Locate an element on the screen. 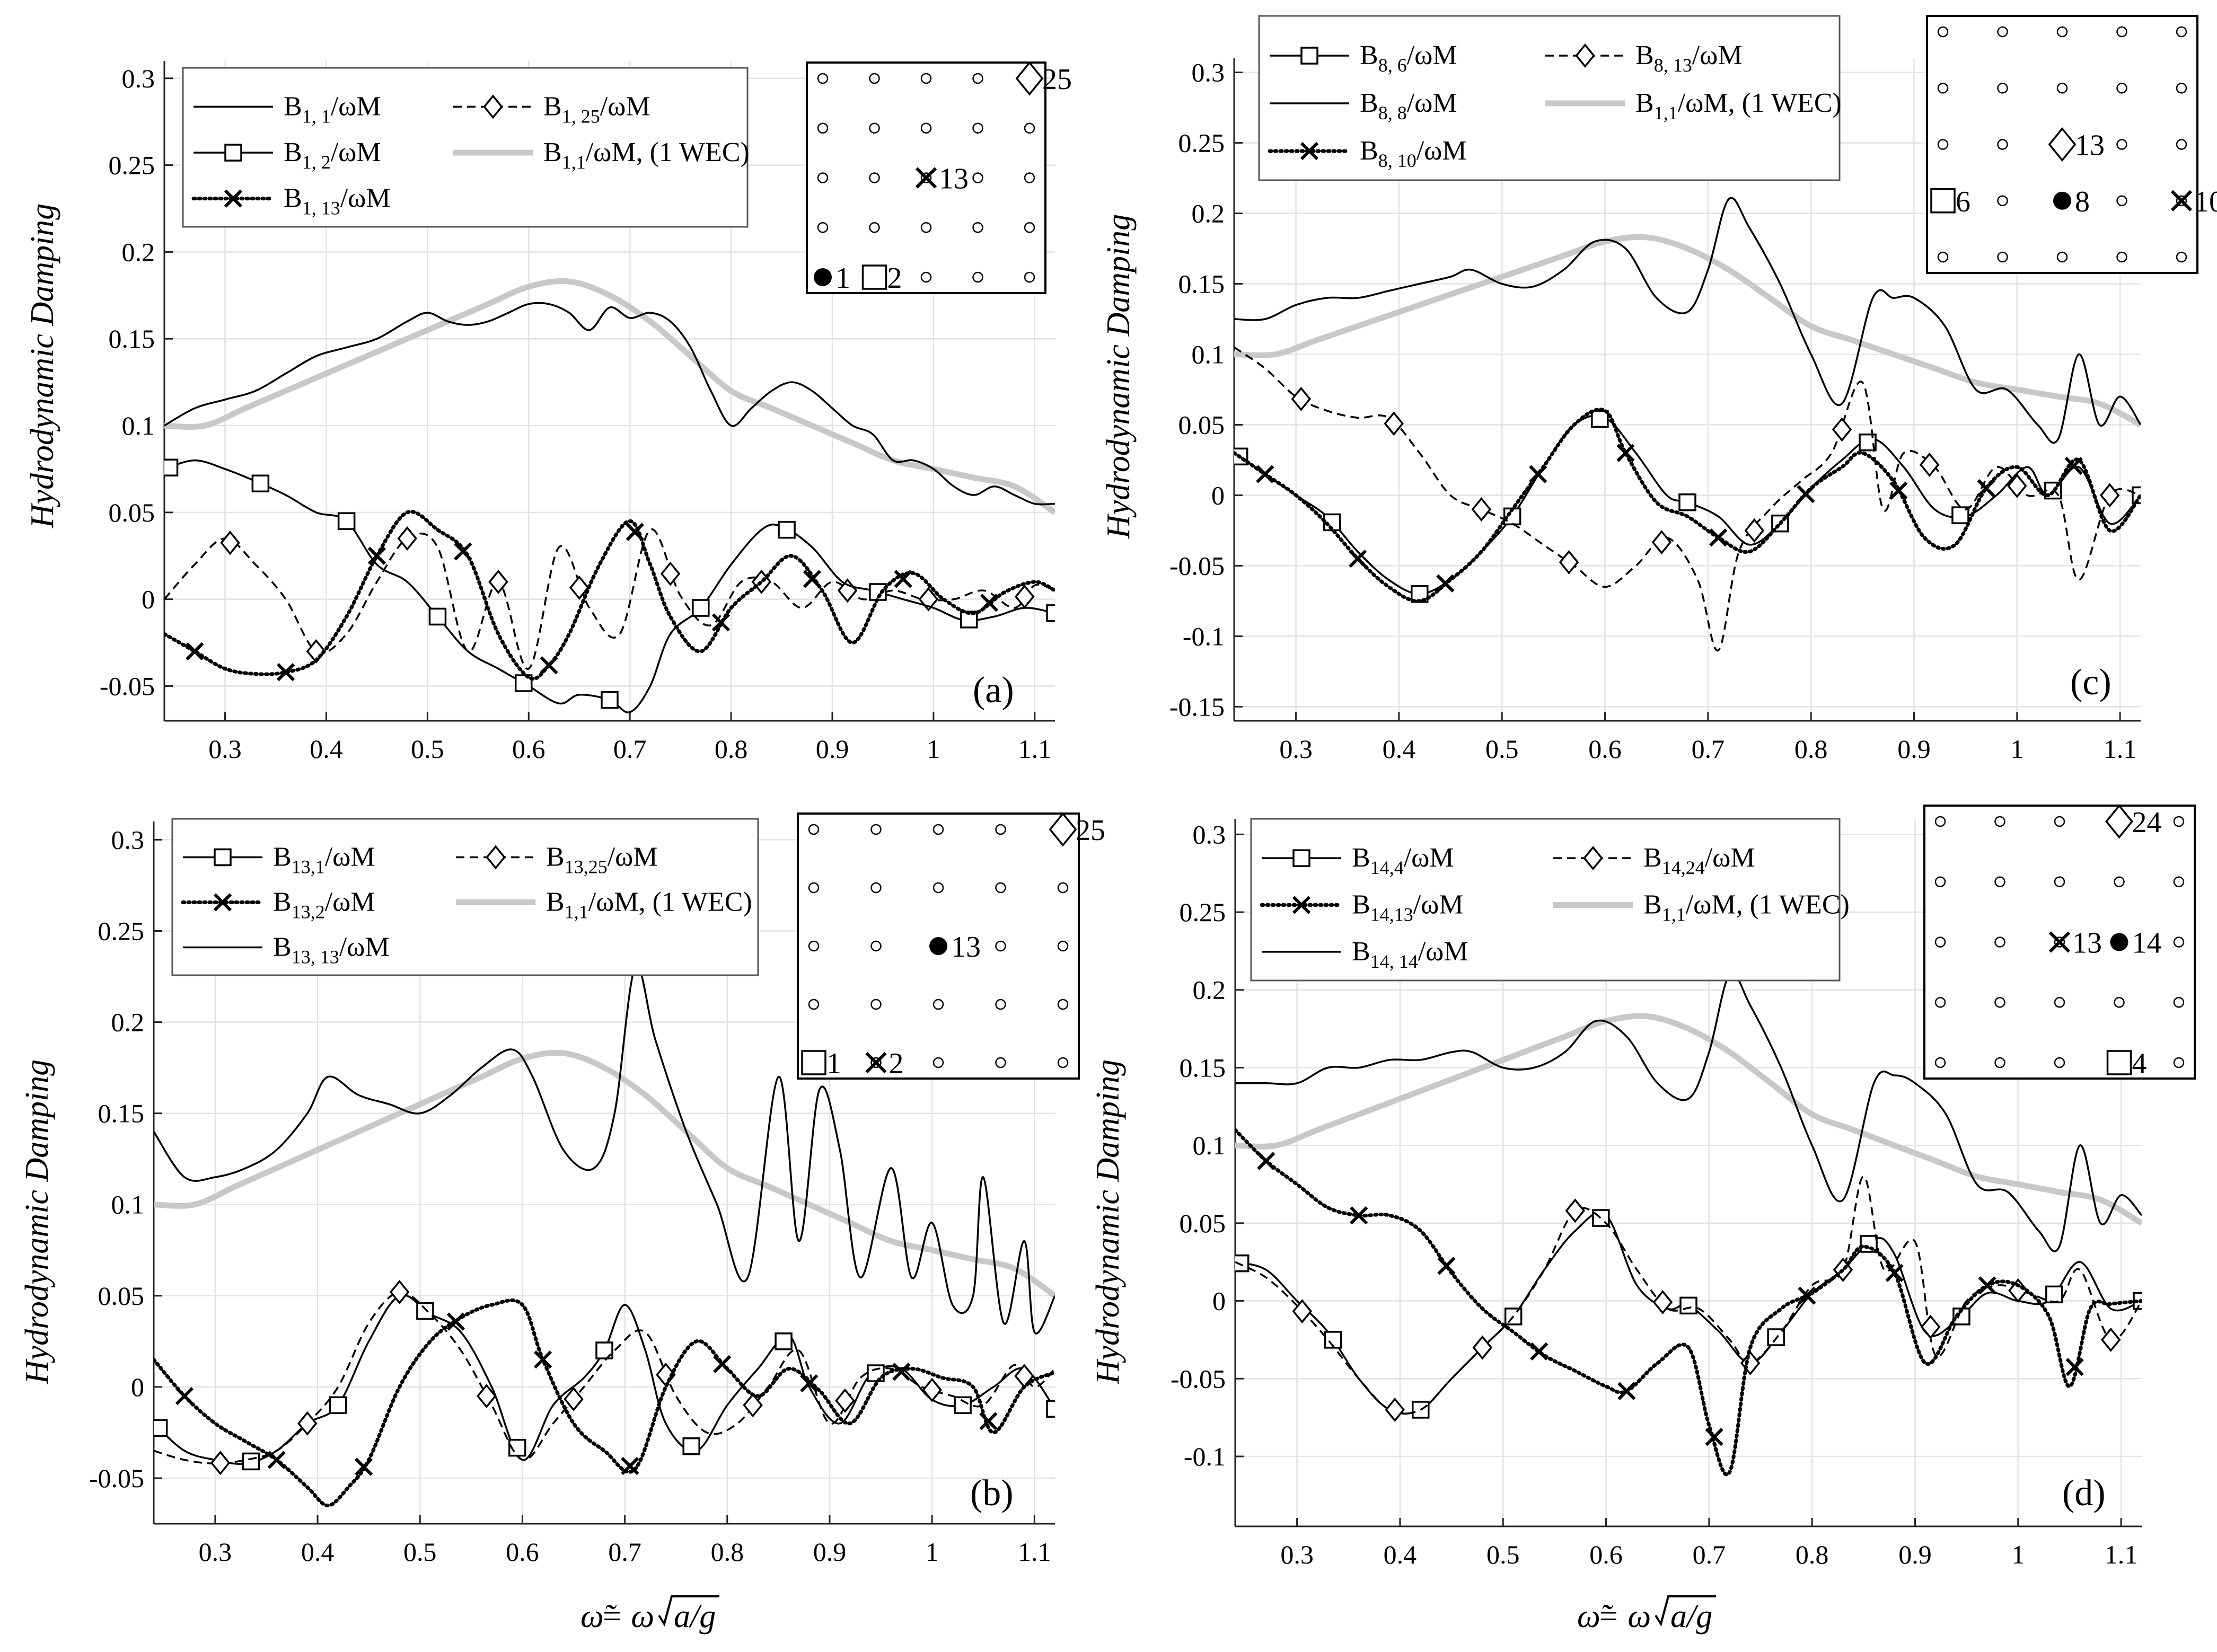 The width and height of the screenshot is (2217, 1652). x-tick-label: 0.6 is located at coordinates (522, 1552).